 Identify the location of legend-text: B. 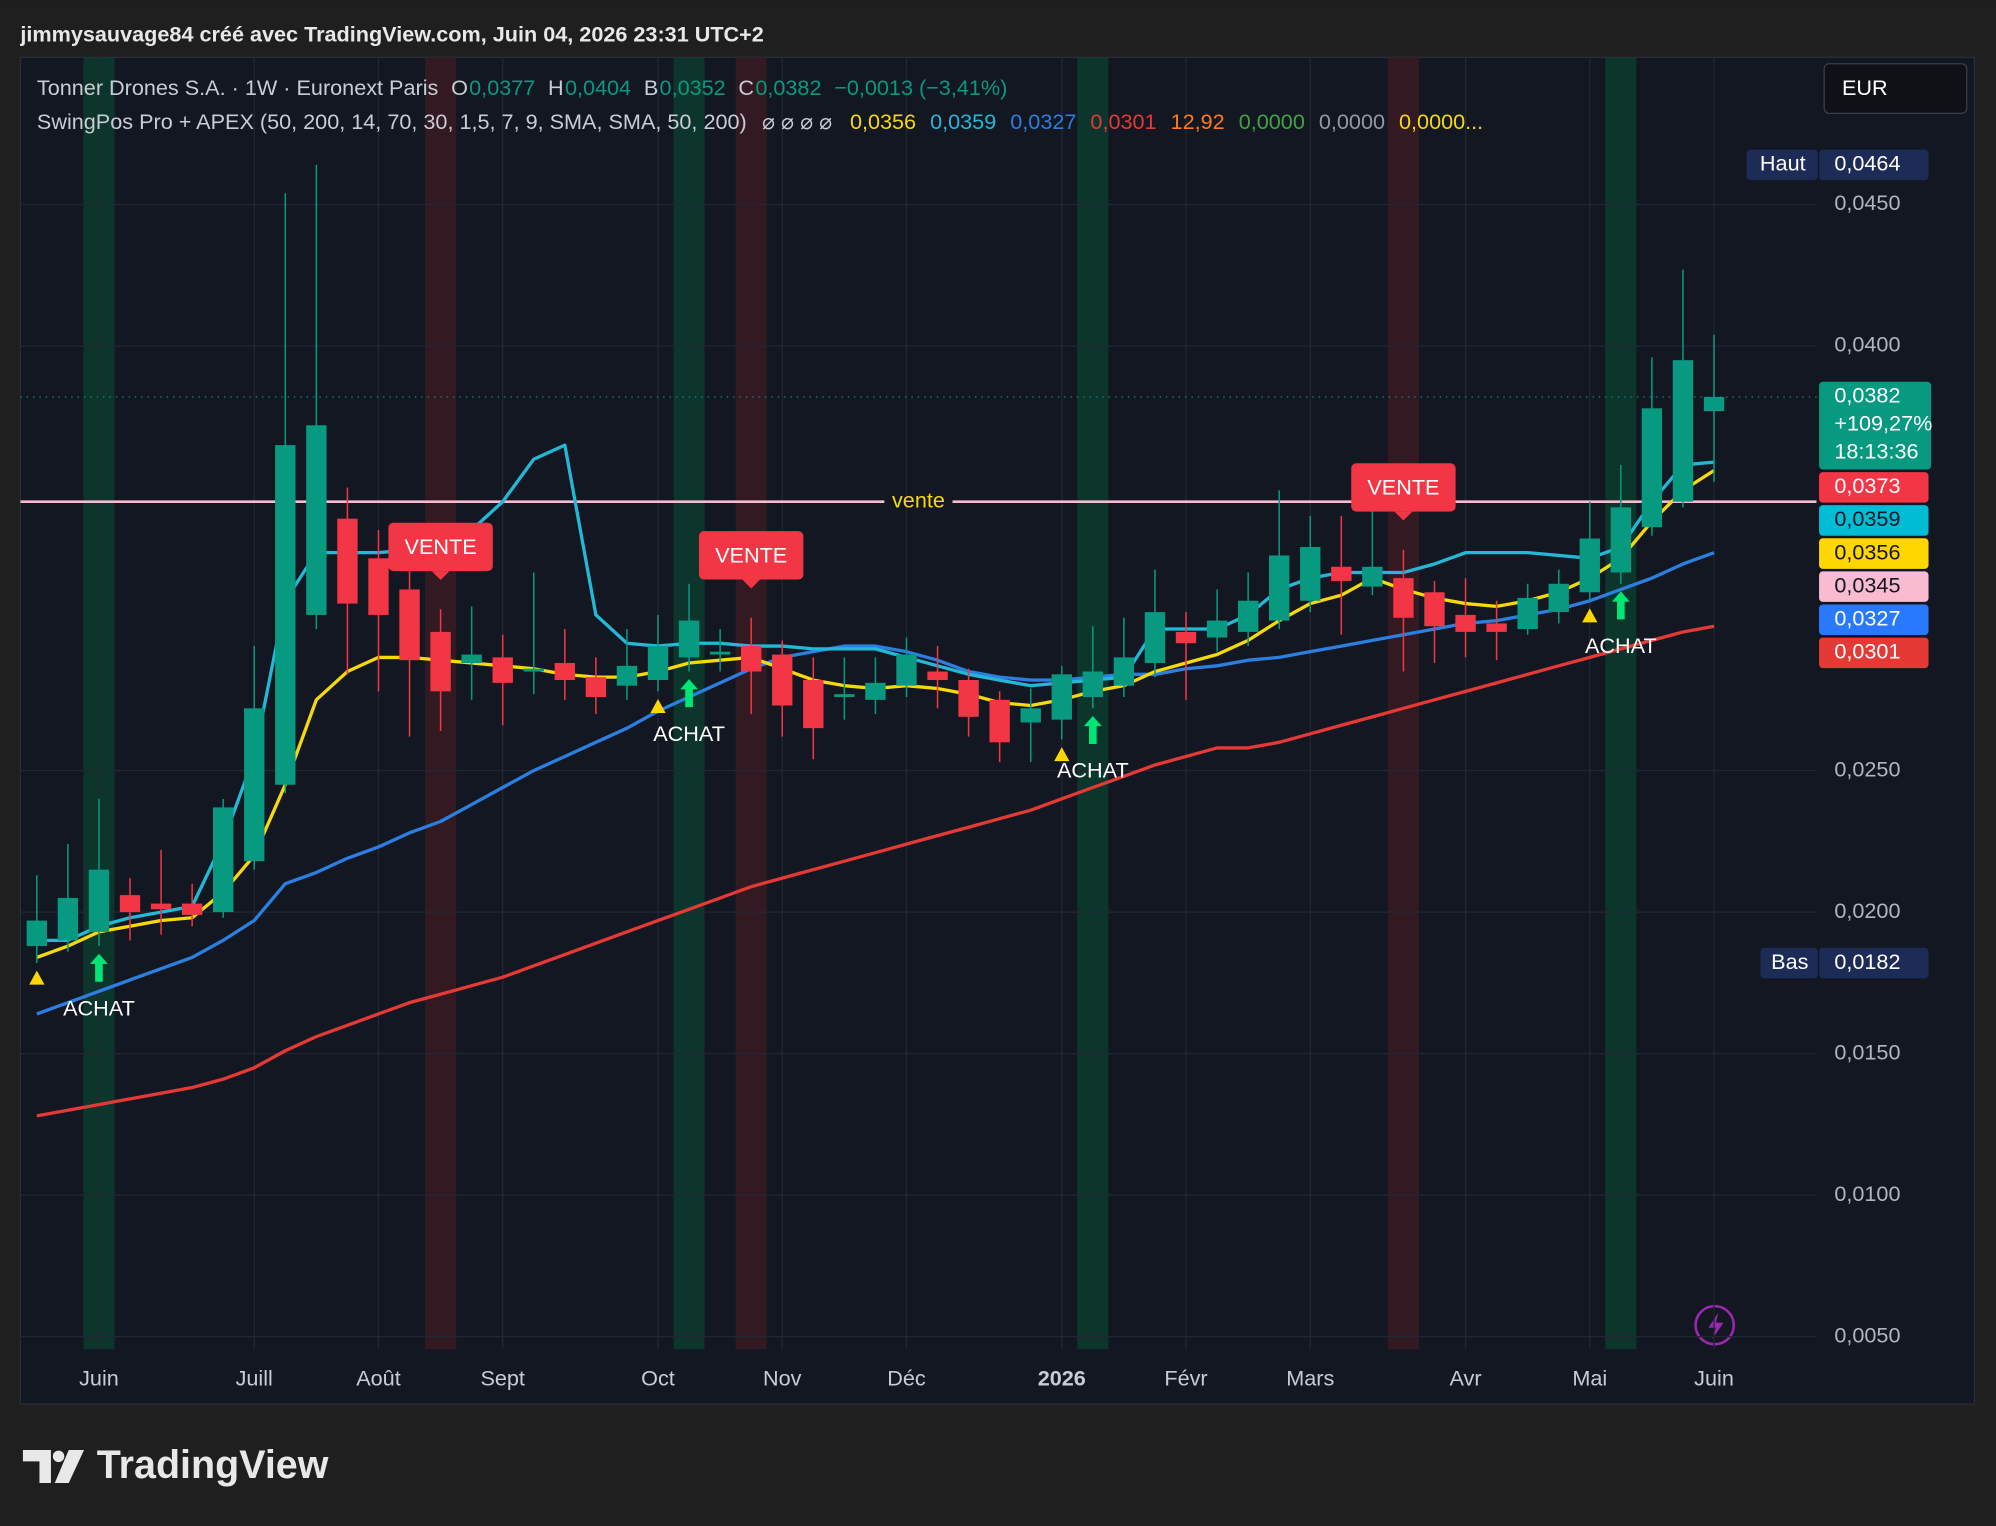
(651, 87).